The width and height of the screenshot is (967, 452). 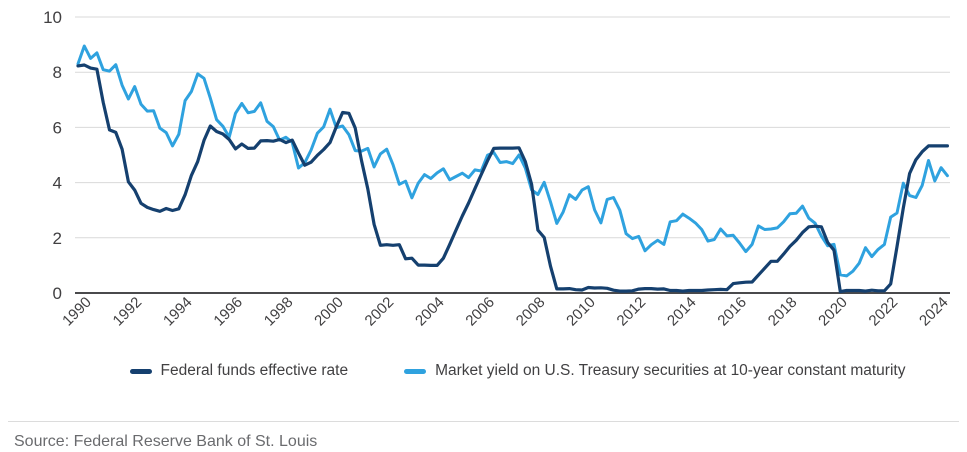 What do you see at coordinates (682, 312) in the screenshot?
I see `x-tick-label: 2014` at bounding box center [682, 312].